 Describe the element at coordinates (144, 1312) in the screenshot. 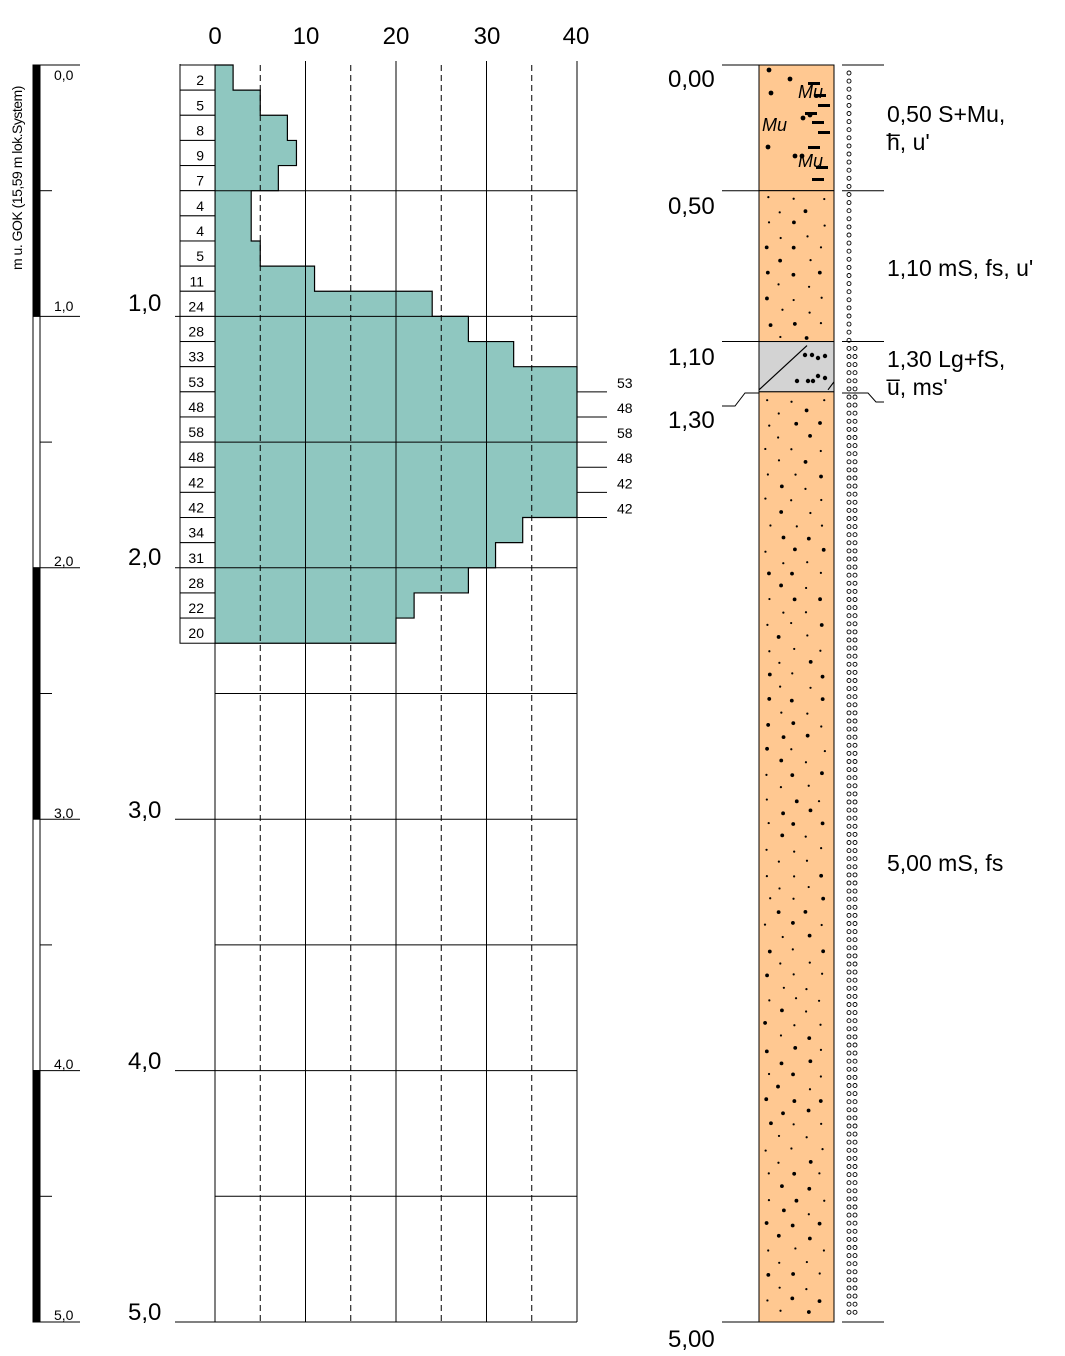

I see `depth-label: 5,0` at that location.